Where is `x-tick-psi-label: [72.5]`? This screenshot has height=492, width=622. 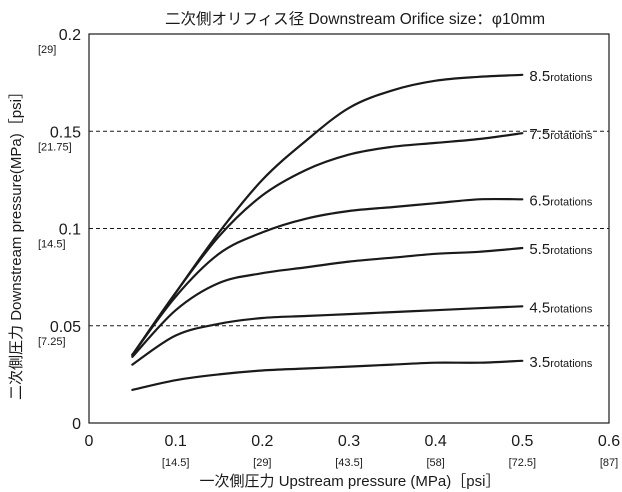 x-tick-psi-label: [72.5] is located at coordinates (523, 463).